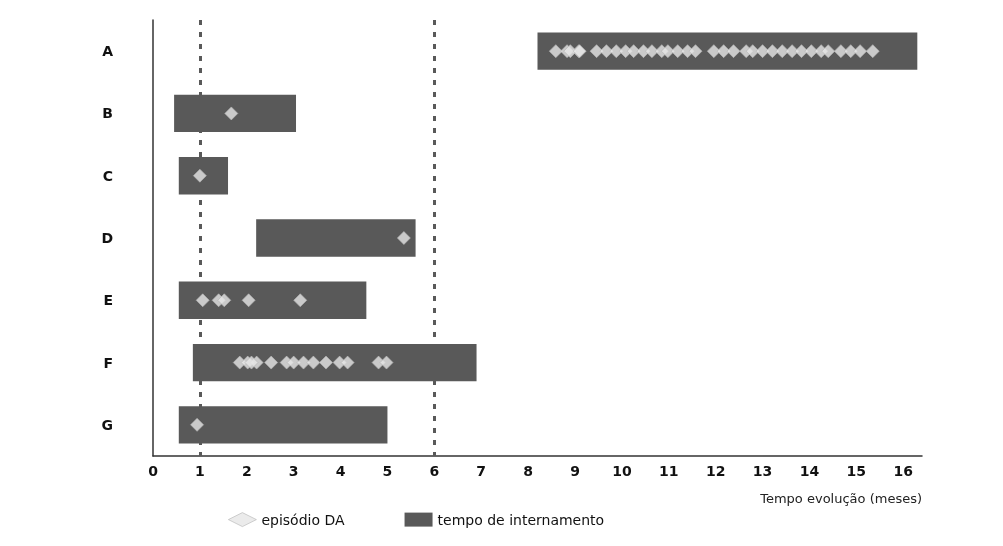 The height and width of the screenshot is (546, 1003). What do you see at coordinates (107, 424) in the screenshot?
I see `y-tick-label: G` at bounding box center [107, 424].